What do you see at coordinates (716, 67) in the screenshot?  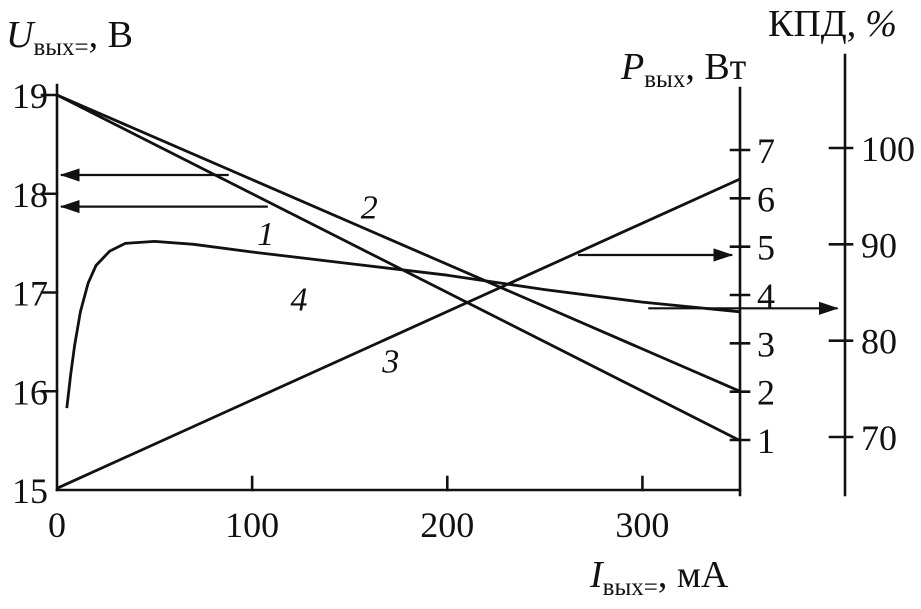 I see `p-axis-units: , Вт` at bounding box center [716, 67].